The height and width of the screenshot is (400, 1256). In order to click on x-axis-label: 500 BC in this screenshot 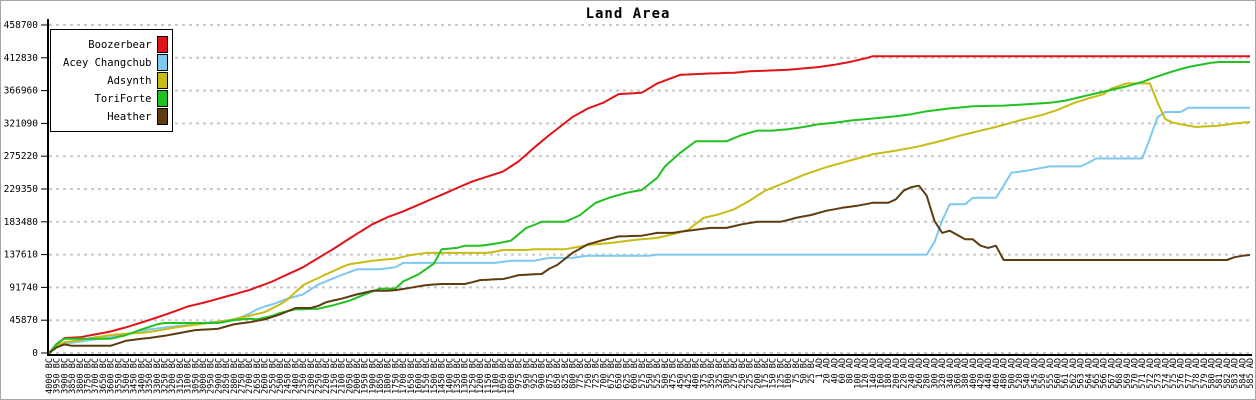, I will do `click(666, 373)`.